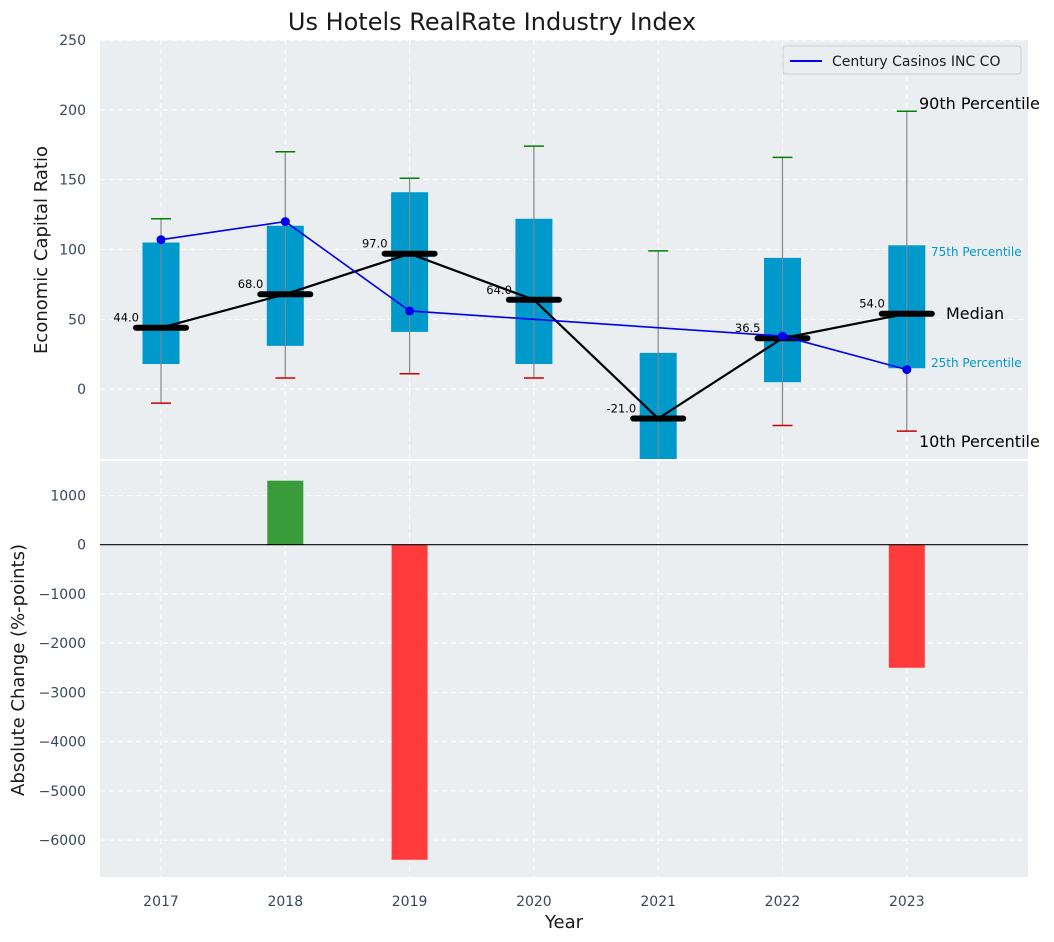 Image resolution: width=1054 pixels, height=942 pixels. Describe the element at coordinates (976, 252) in the screenshot. I see `annotation-75th-percentile: 75th Percentile` at that location.